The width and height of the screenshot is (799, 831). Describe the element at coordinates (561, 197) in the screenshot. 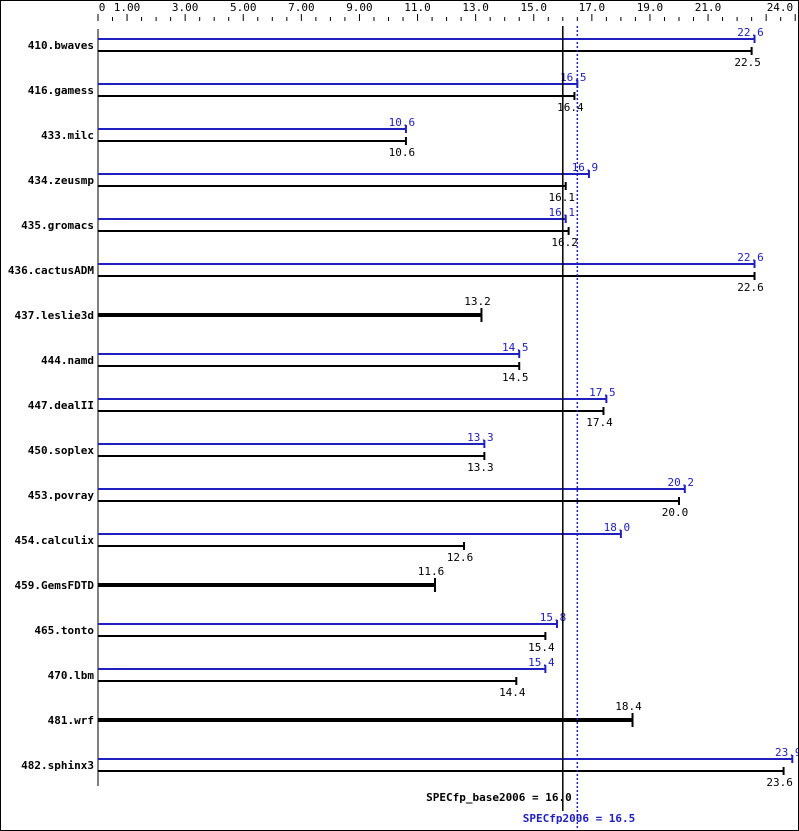

I see `base-value-label: 16.1` at that location.